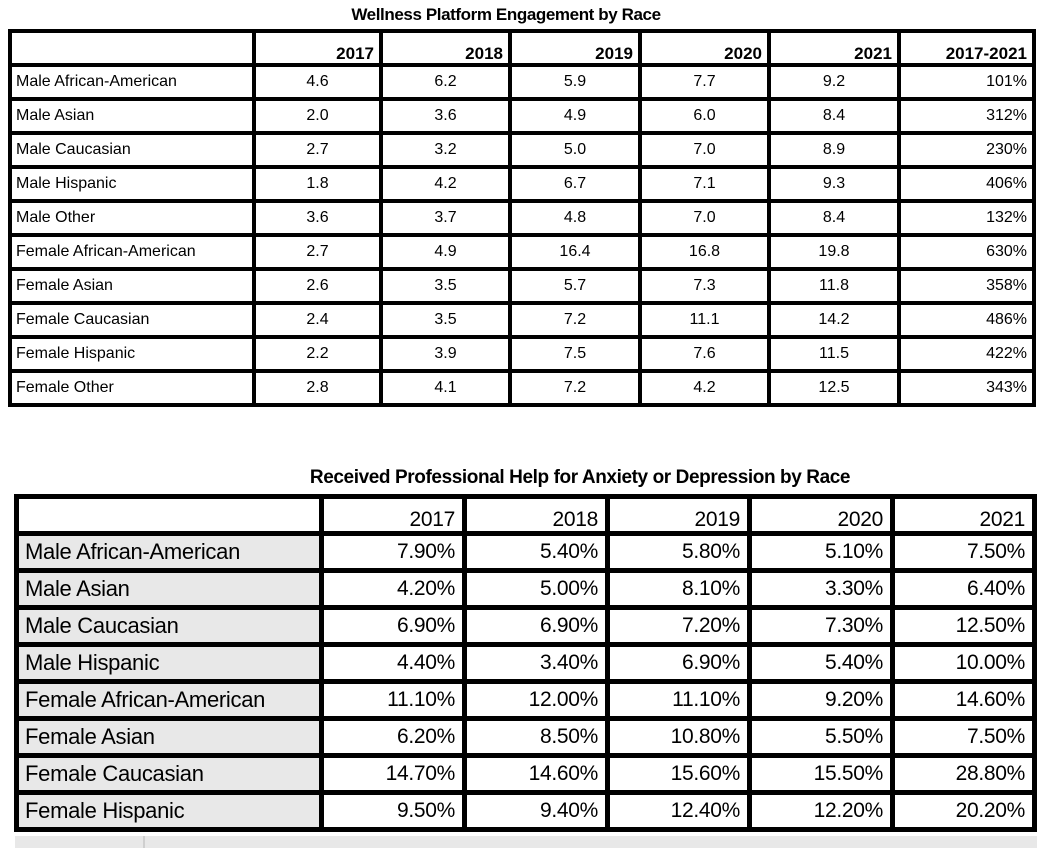 Image resolution: width=1037 pixels, height=848 pixels. What do you see at coordinates (526, 842) in the screenshot?
I see `cutoff-row-strip` at bounding box center [526, 842].